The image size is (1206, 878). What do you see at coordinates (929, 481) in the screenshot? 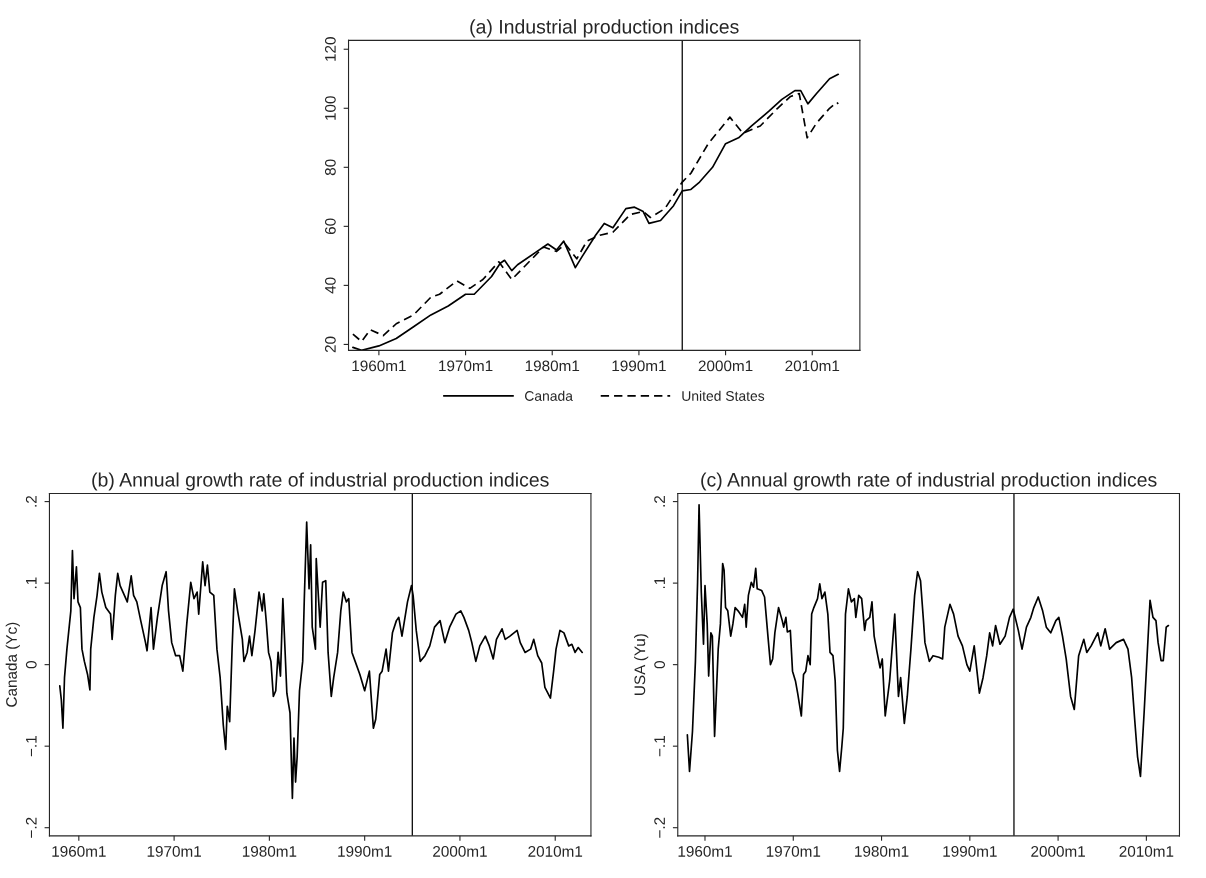
I see `chart-title: (c) Annual growth rate of industrial production indices` at bounding box center [929, 481].